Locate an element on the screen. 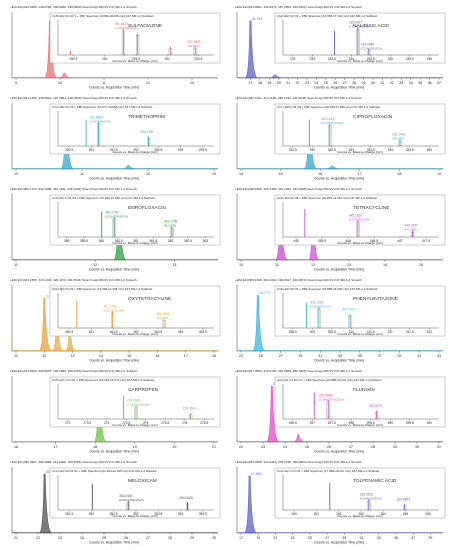 This screenshot has width=451, height=550. ms-mass-label: 332.1413 is located at coordinates (328, 119).